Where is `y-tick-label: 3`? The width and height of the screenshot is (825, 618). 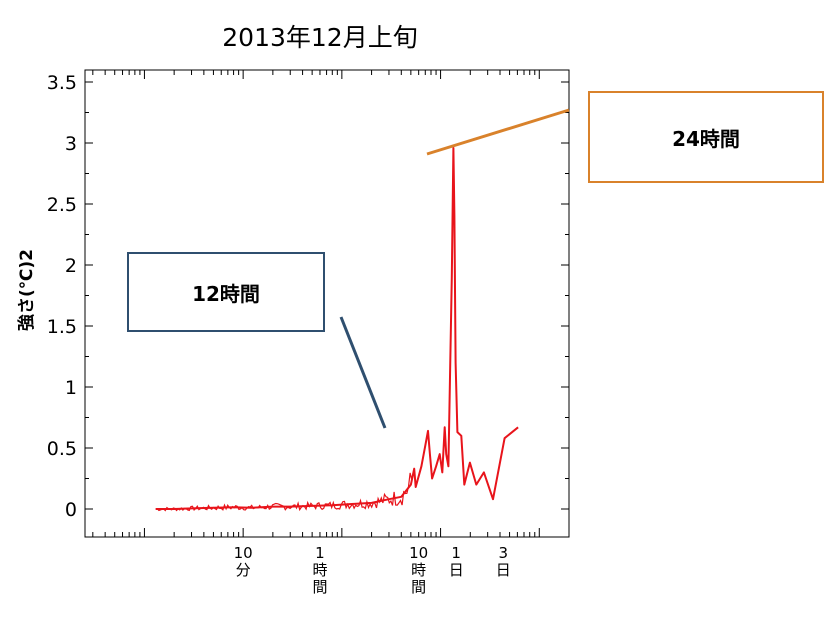
y-tick-label: 3 is located at coordinates (71, 144).